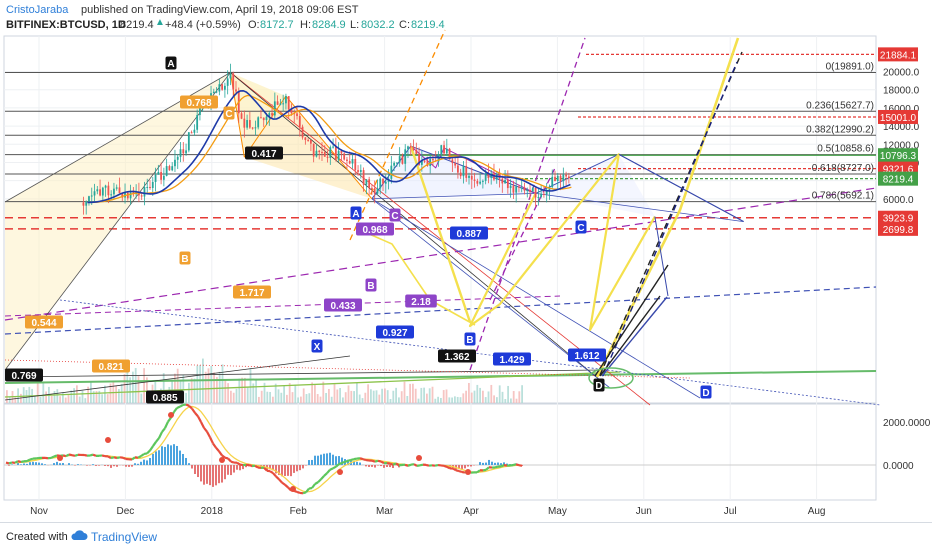  Describe the element at coordinates (421, 302) in the screenshot. I see `ratio-label: 2.18` at that location.